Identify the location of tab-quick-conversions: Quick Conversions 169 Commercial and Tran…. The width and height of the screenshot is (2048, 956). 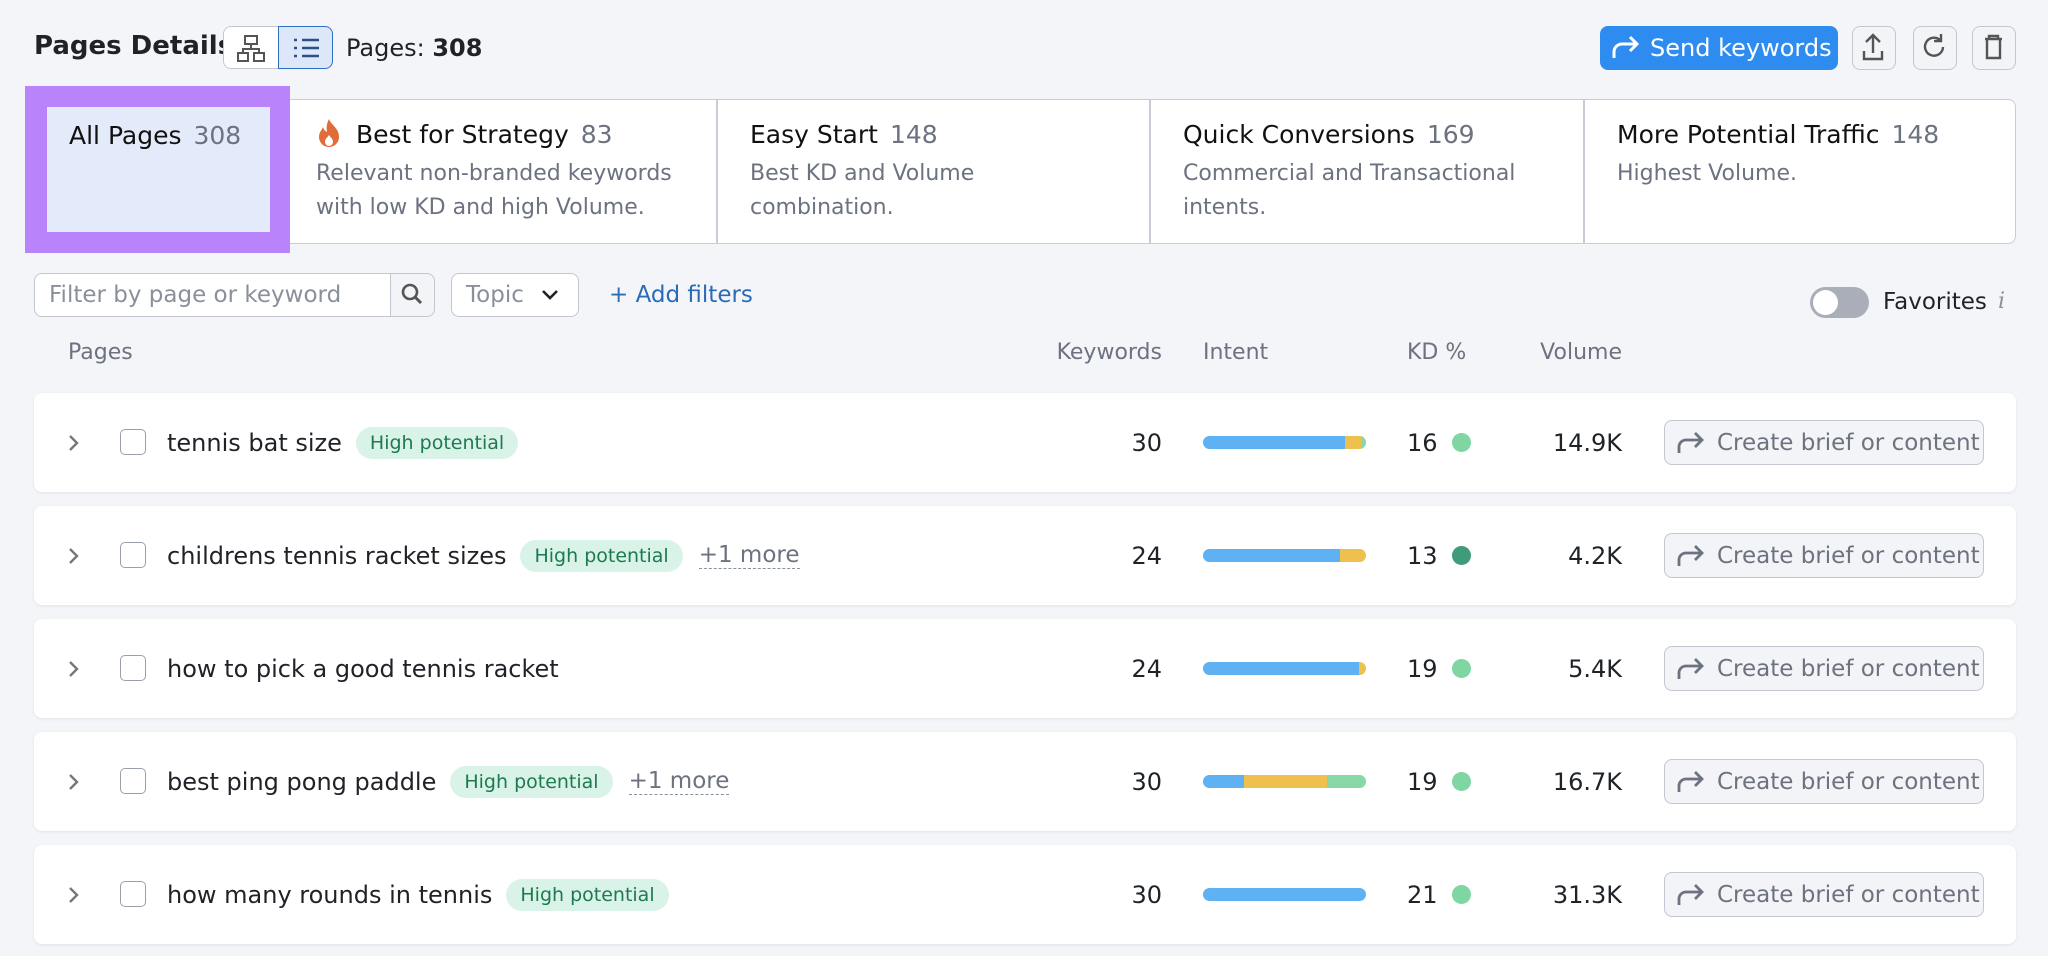
(1366, 171).